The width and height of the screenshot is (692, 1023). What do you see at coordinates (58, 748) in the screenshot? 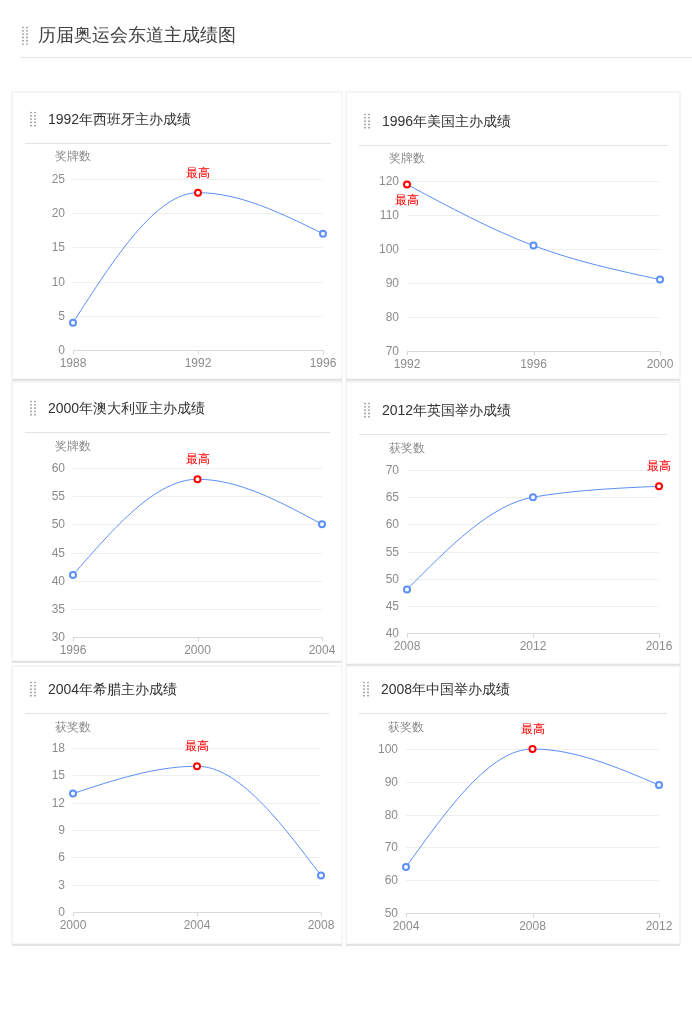
I see `y-tick-label: 18` at bounding box center [58, 748].